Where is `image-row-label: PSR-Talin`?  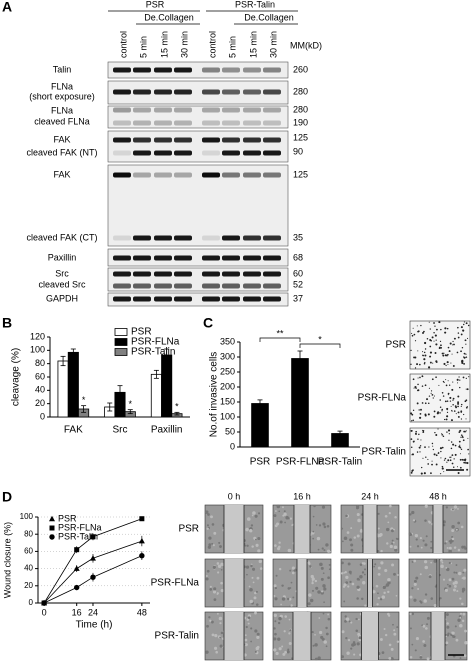
image-row-label: PSR-Talin is located at coordinates (177, 636).